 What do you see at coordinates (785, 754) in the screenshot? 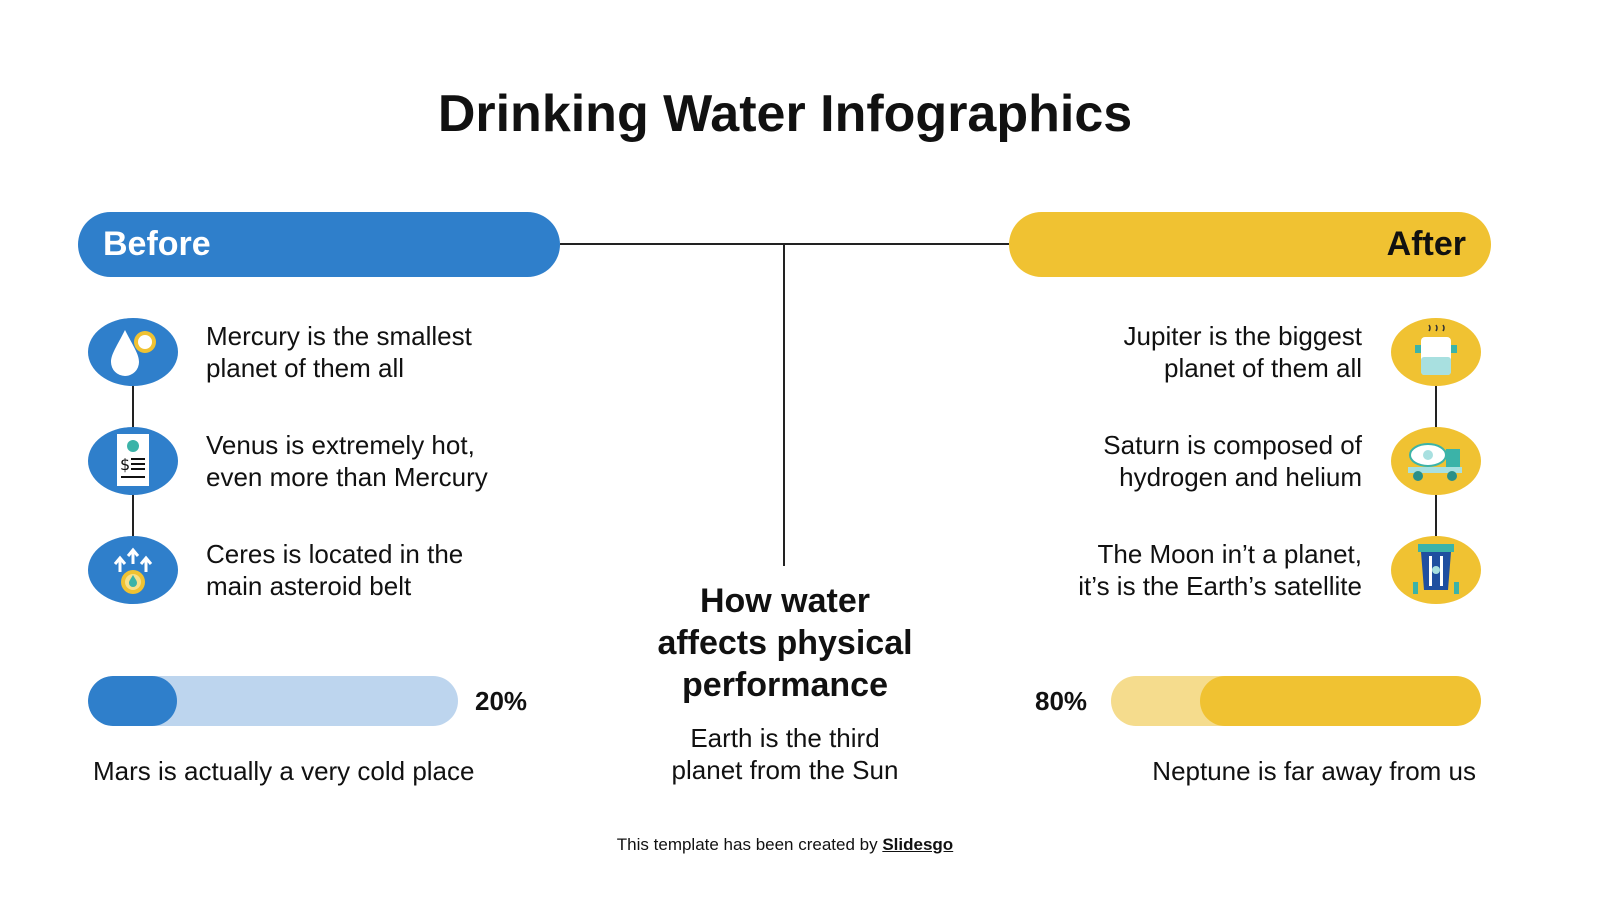
I see `center-subtext: Earth is the third planet from the Sun` at bounding box center [785, 754].